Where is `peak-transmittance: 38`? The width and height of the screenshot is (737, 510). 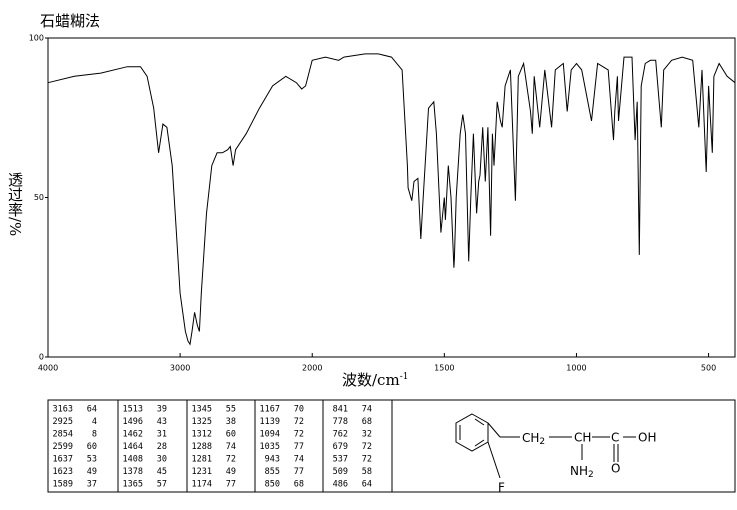
peak-transmittance: 38 is located at coordinates (231, 422).